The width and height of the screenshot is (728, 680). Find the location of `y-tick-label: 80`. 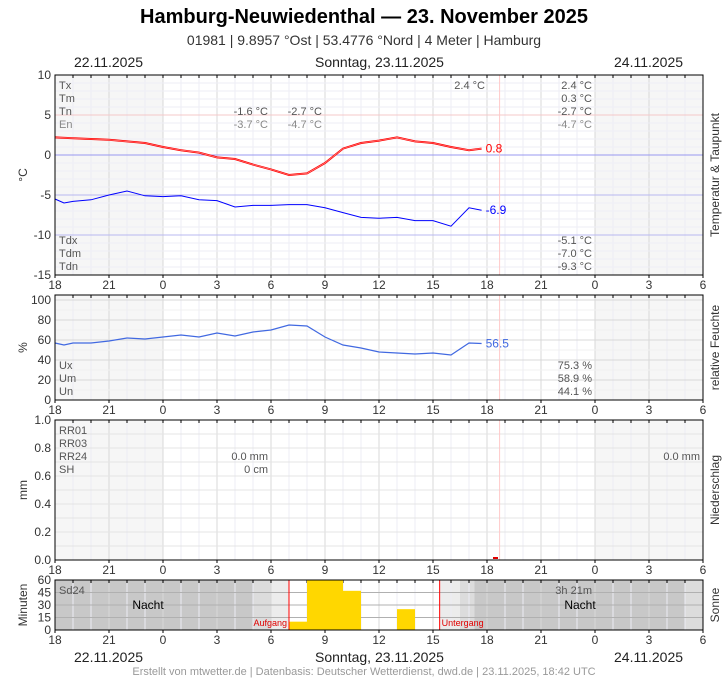

y-tick-label: 80 is located at coordinates (45, 320).